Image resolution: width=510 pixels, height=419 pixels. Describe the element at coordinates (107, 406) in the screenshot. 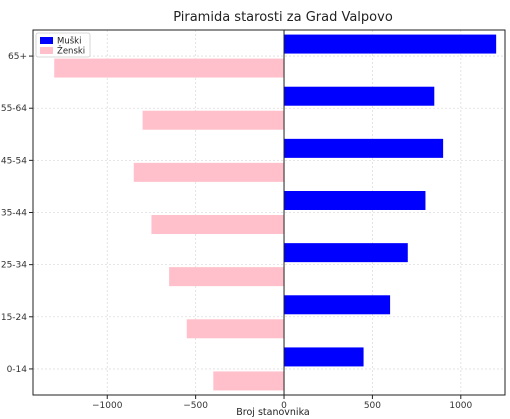

I see `x-tick-label: −1000` at that location.